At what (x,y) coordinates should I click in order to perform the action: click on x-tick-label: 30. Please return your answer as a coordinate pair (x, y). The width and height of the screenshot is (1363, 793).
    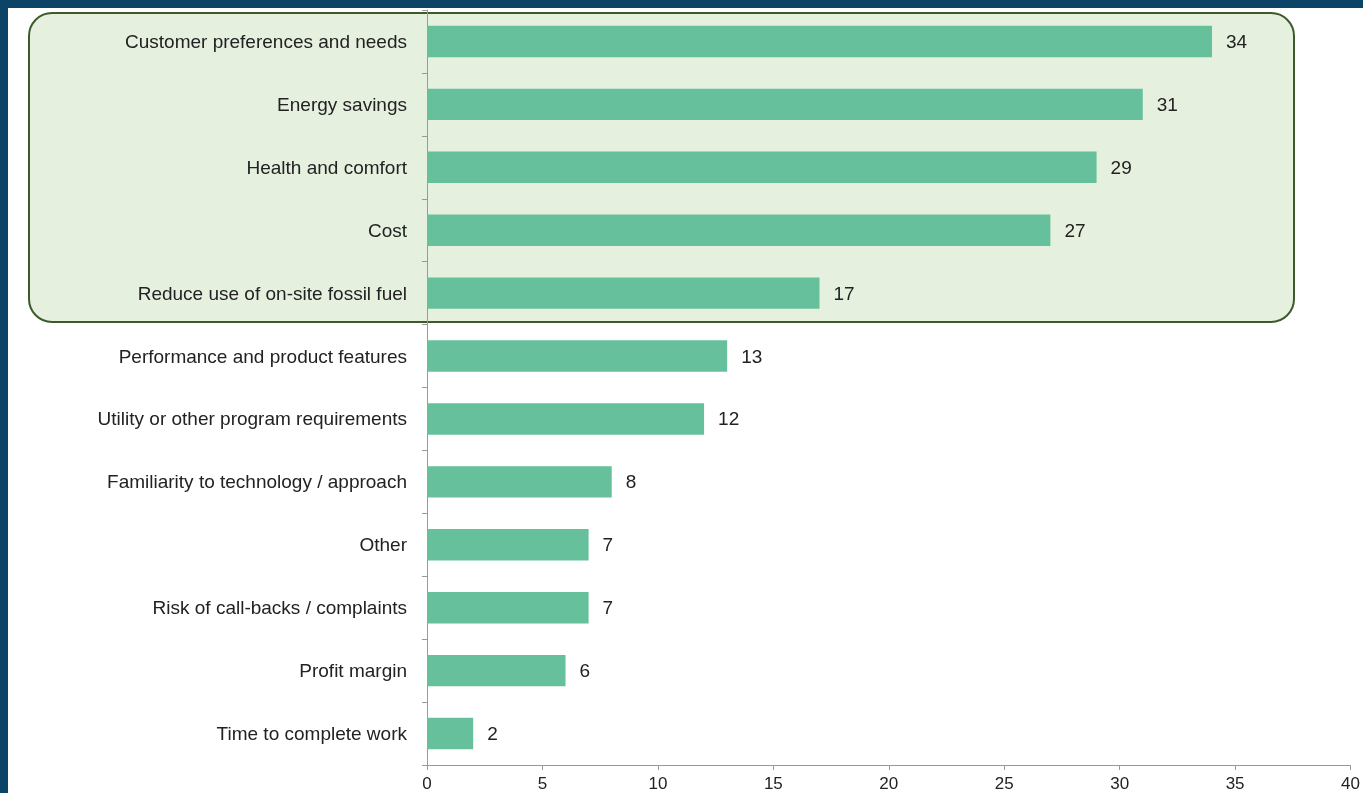
    Looking at the image, I should click on (1120, 783).